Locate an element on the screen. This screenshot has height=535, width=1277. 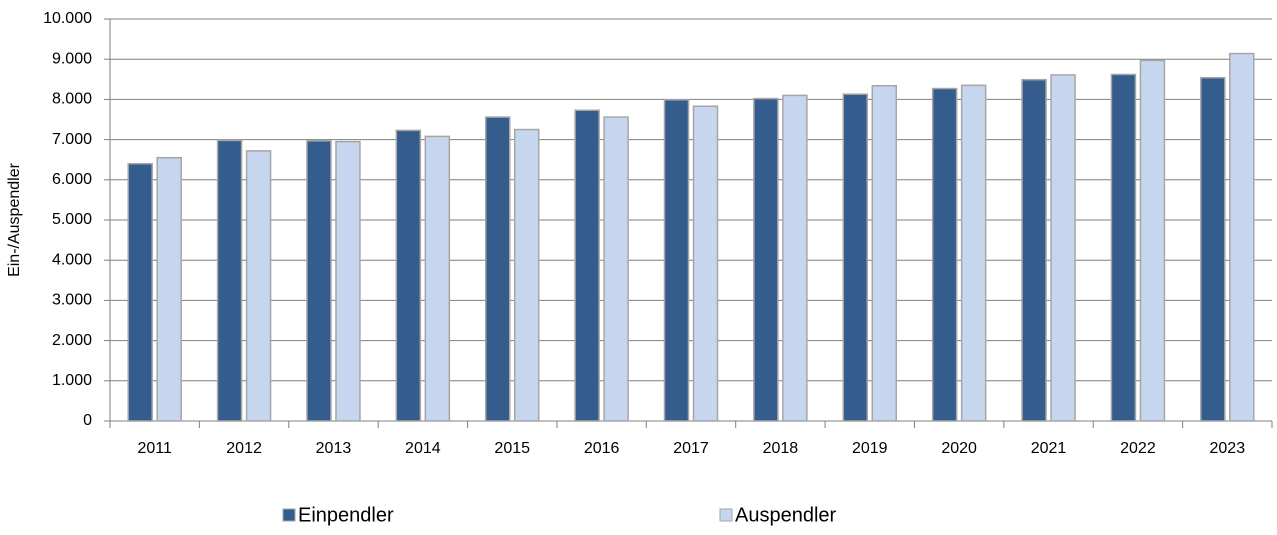
y-tick-label: 9.000 is located at coordinates (72, 58).